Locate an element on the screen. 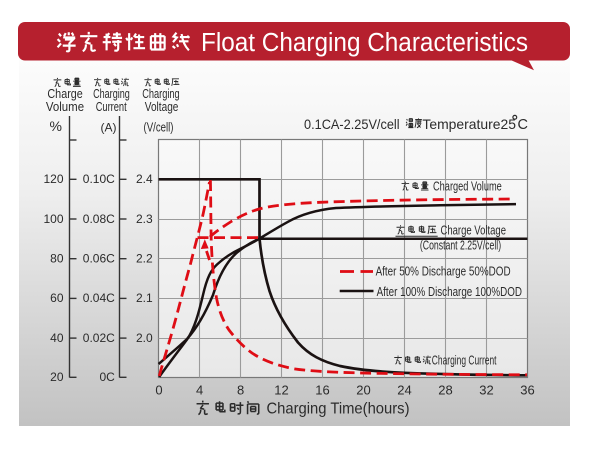 The width and height of the screenshot is (600, 451). svg-text: Charging Current is located at coordinates (464, 360).